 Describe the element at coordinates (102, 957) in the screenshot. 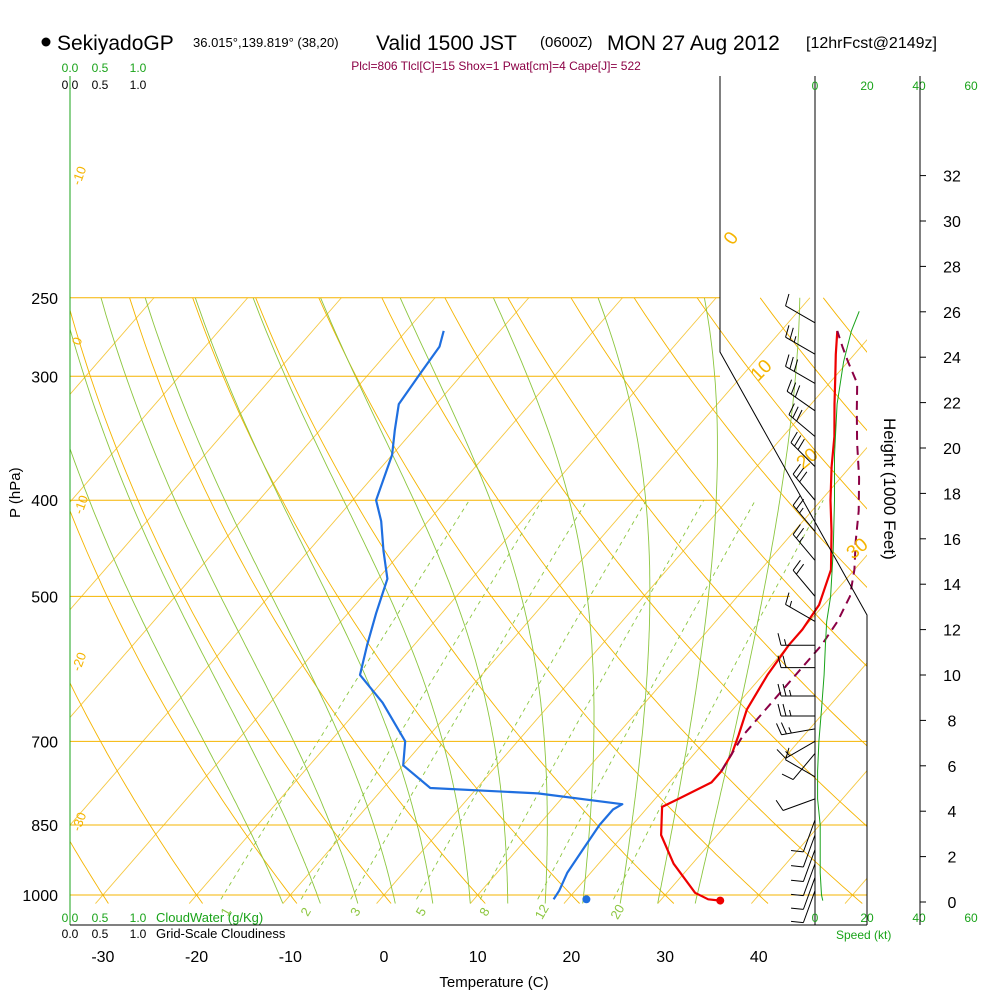

I see `temperature-tick-label: -30` at that location.